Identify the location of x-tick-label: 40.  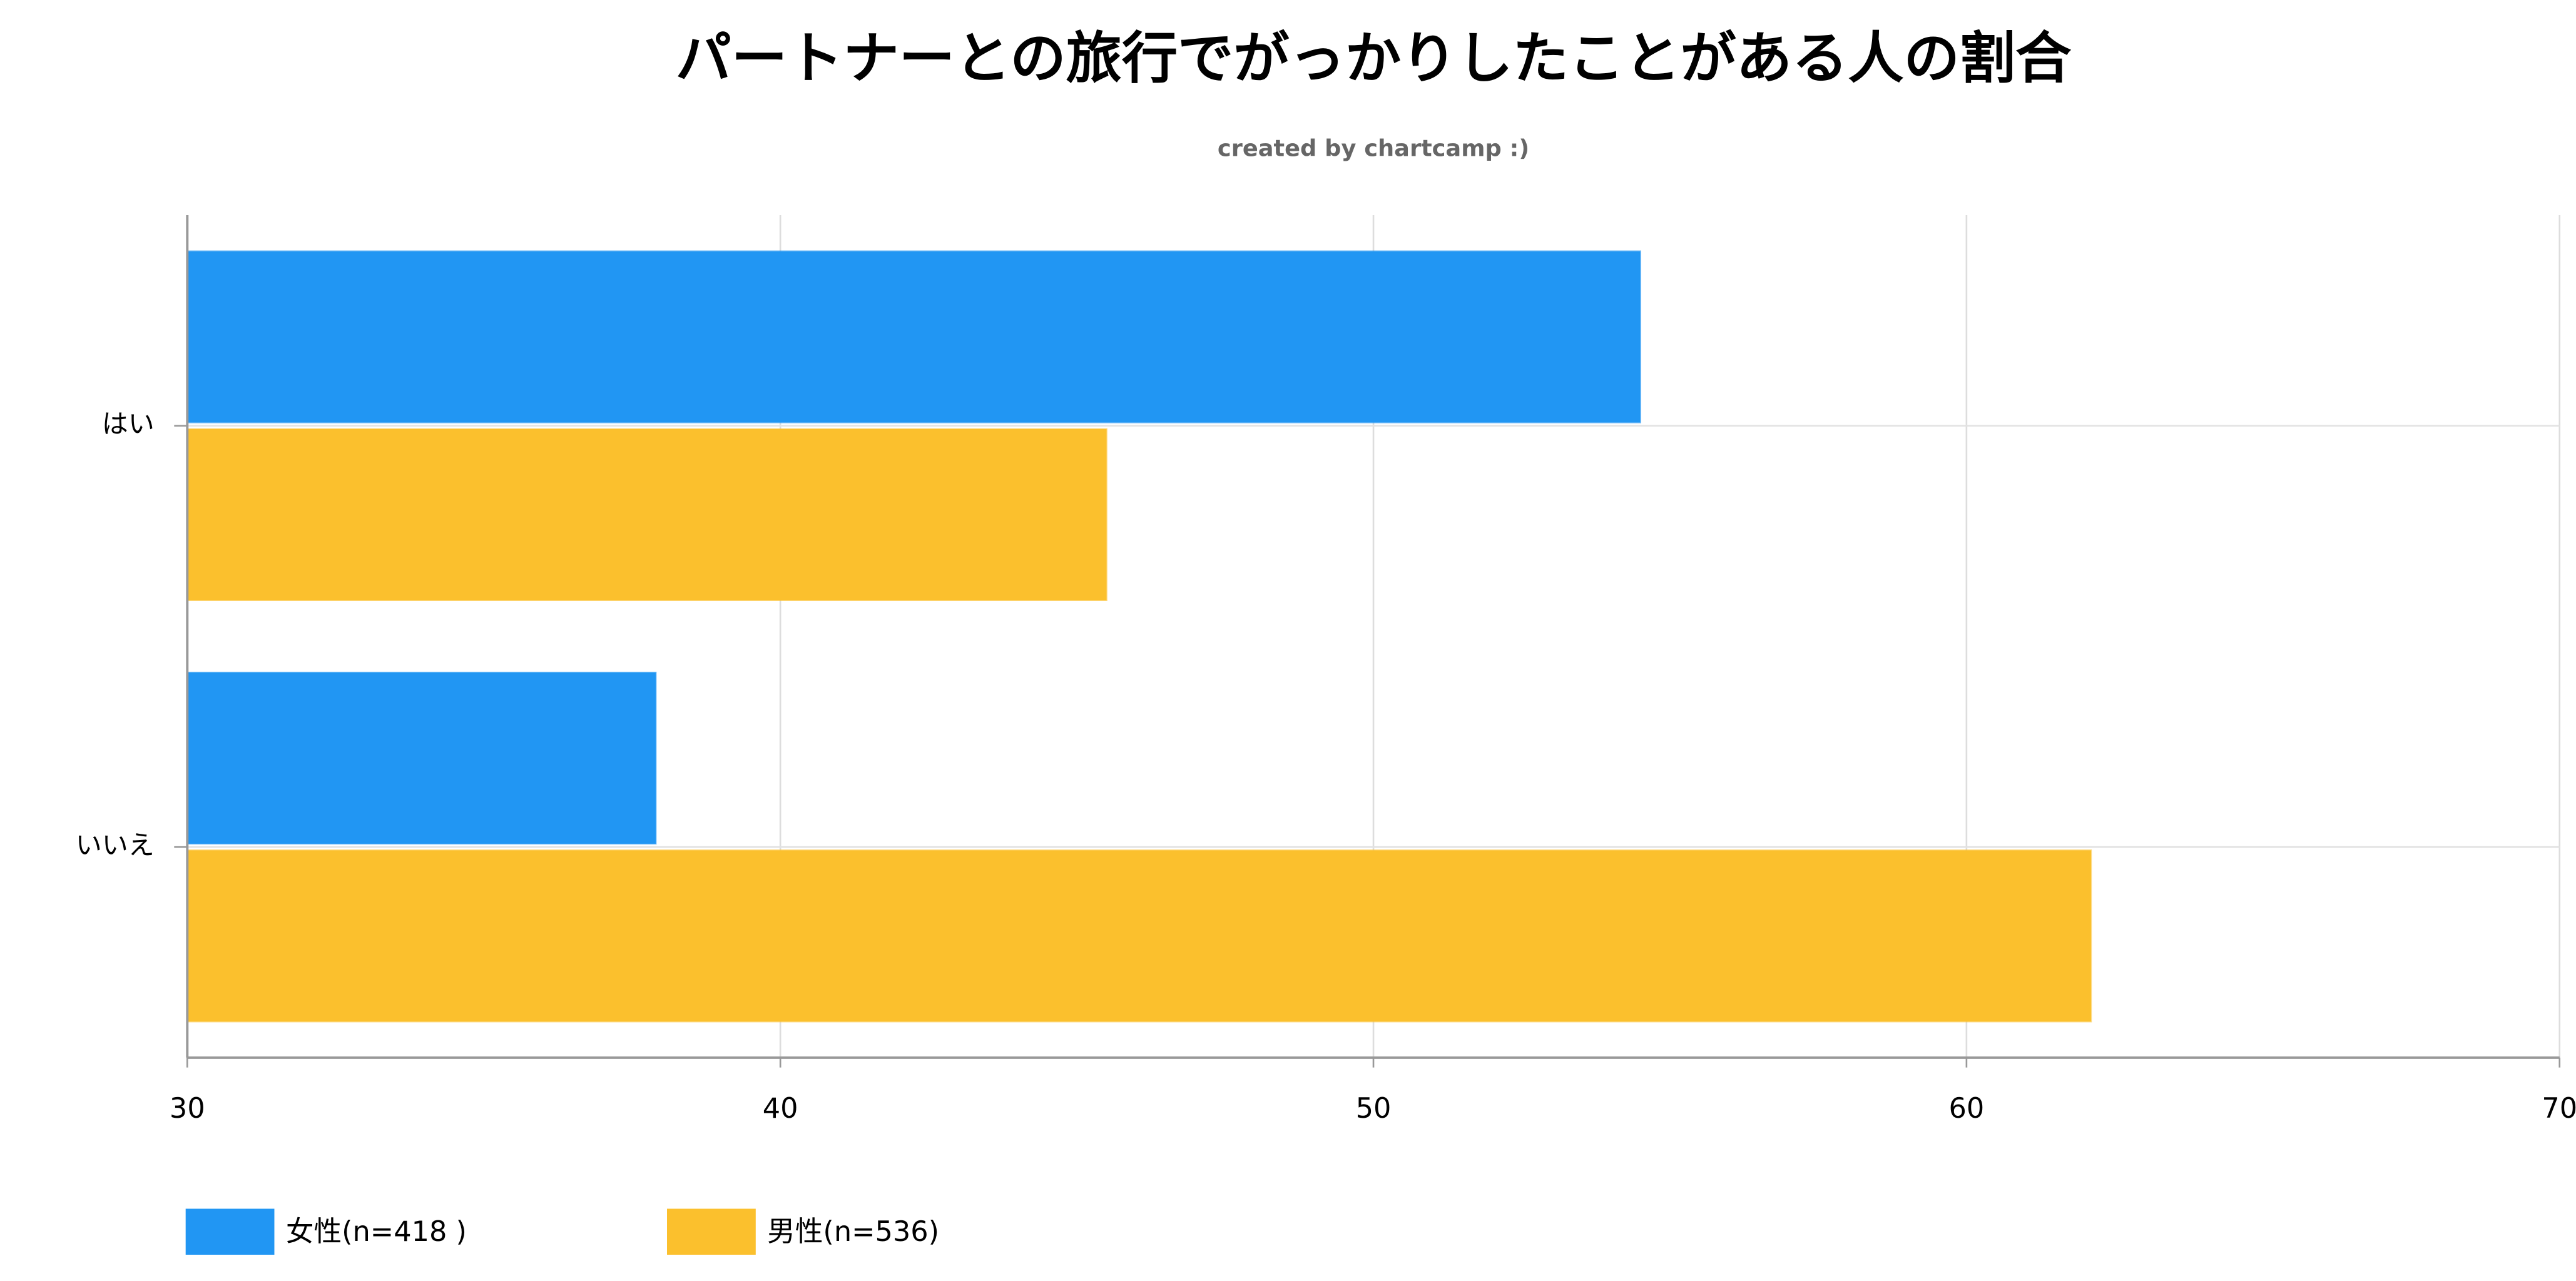
(780, 1108).